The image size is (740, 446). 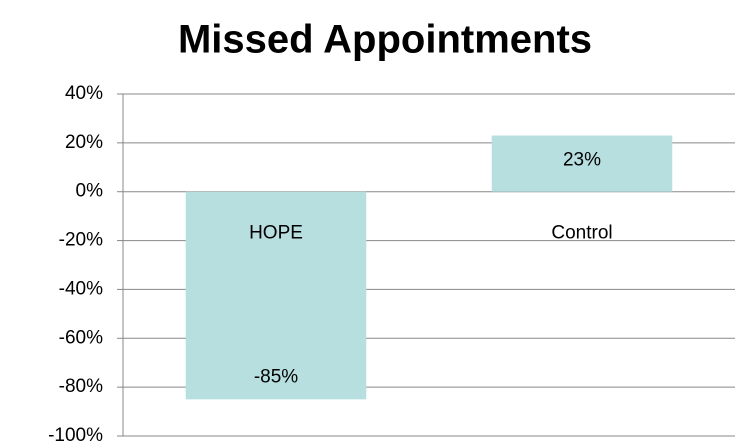 What do you see at coordinates (81, 337) in the screenshot?
I see `y-tick-label: -60%` at bounding box center [81, 337].